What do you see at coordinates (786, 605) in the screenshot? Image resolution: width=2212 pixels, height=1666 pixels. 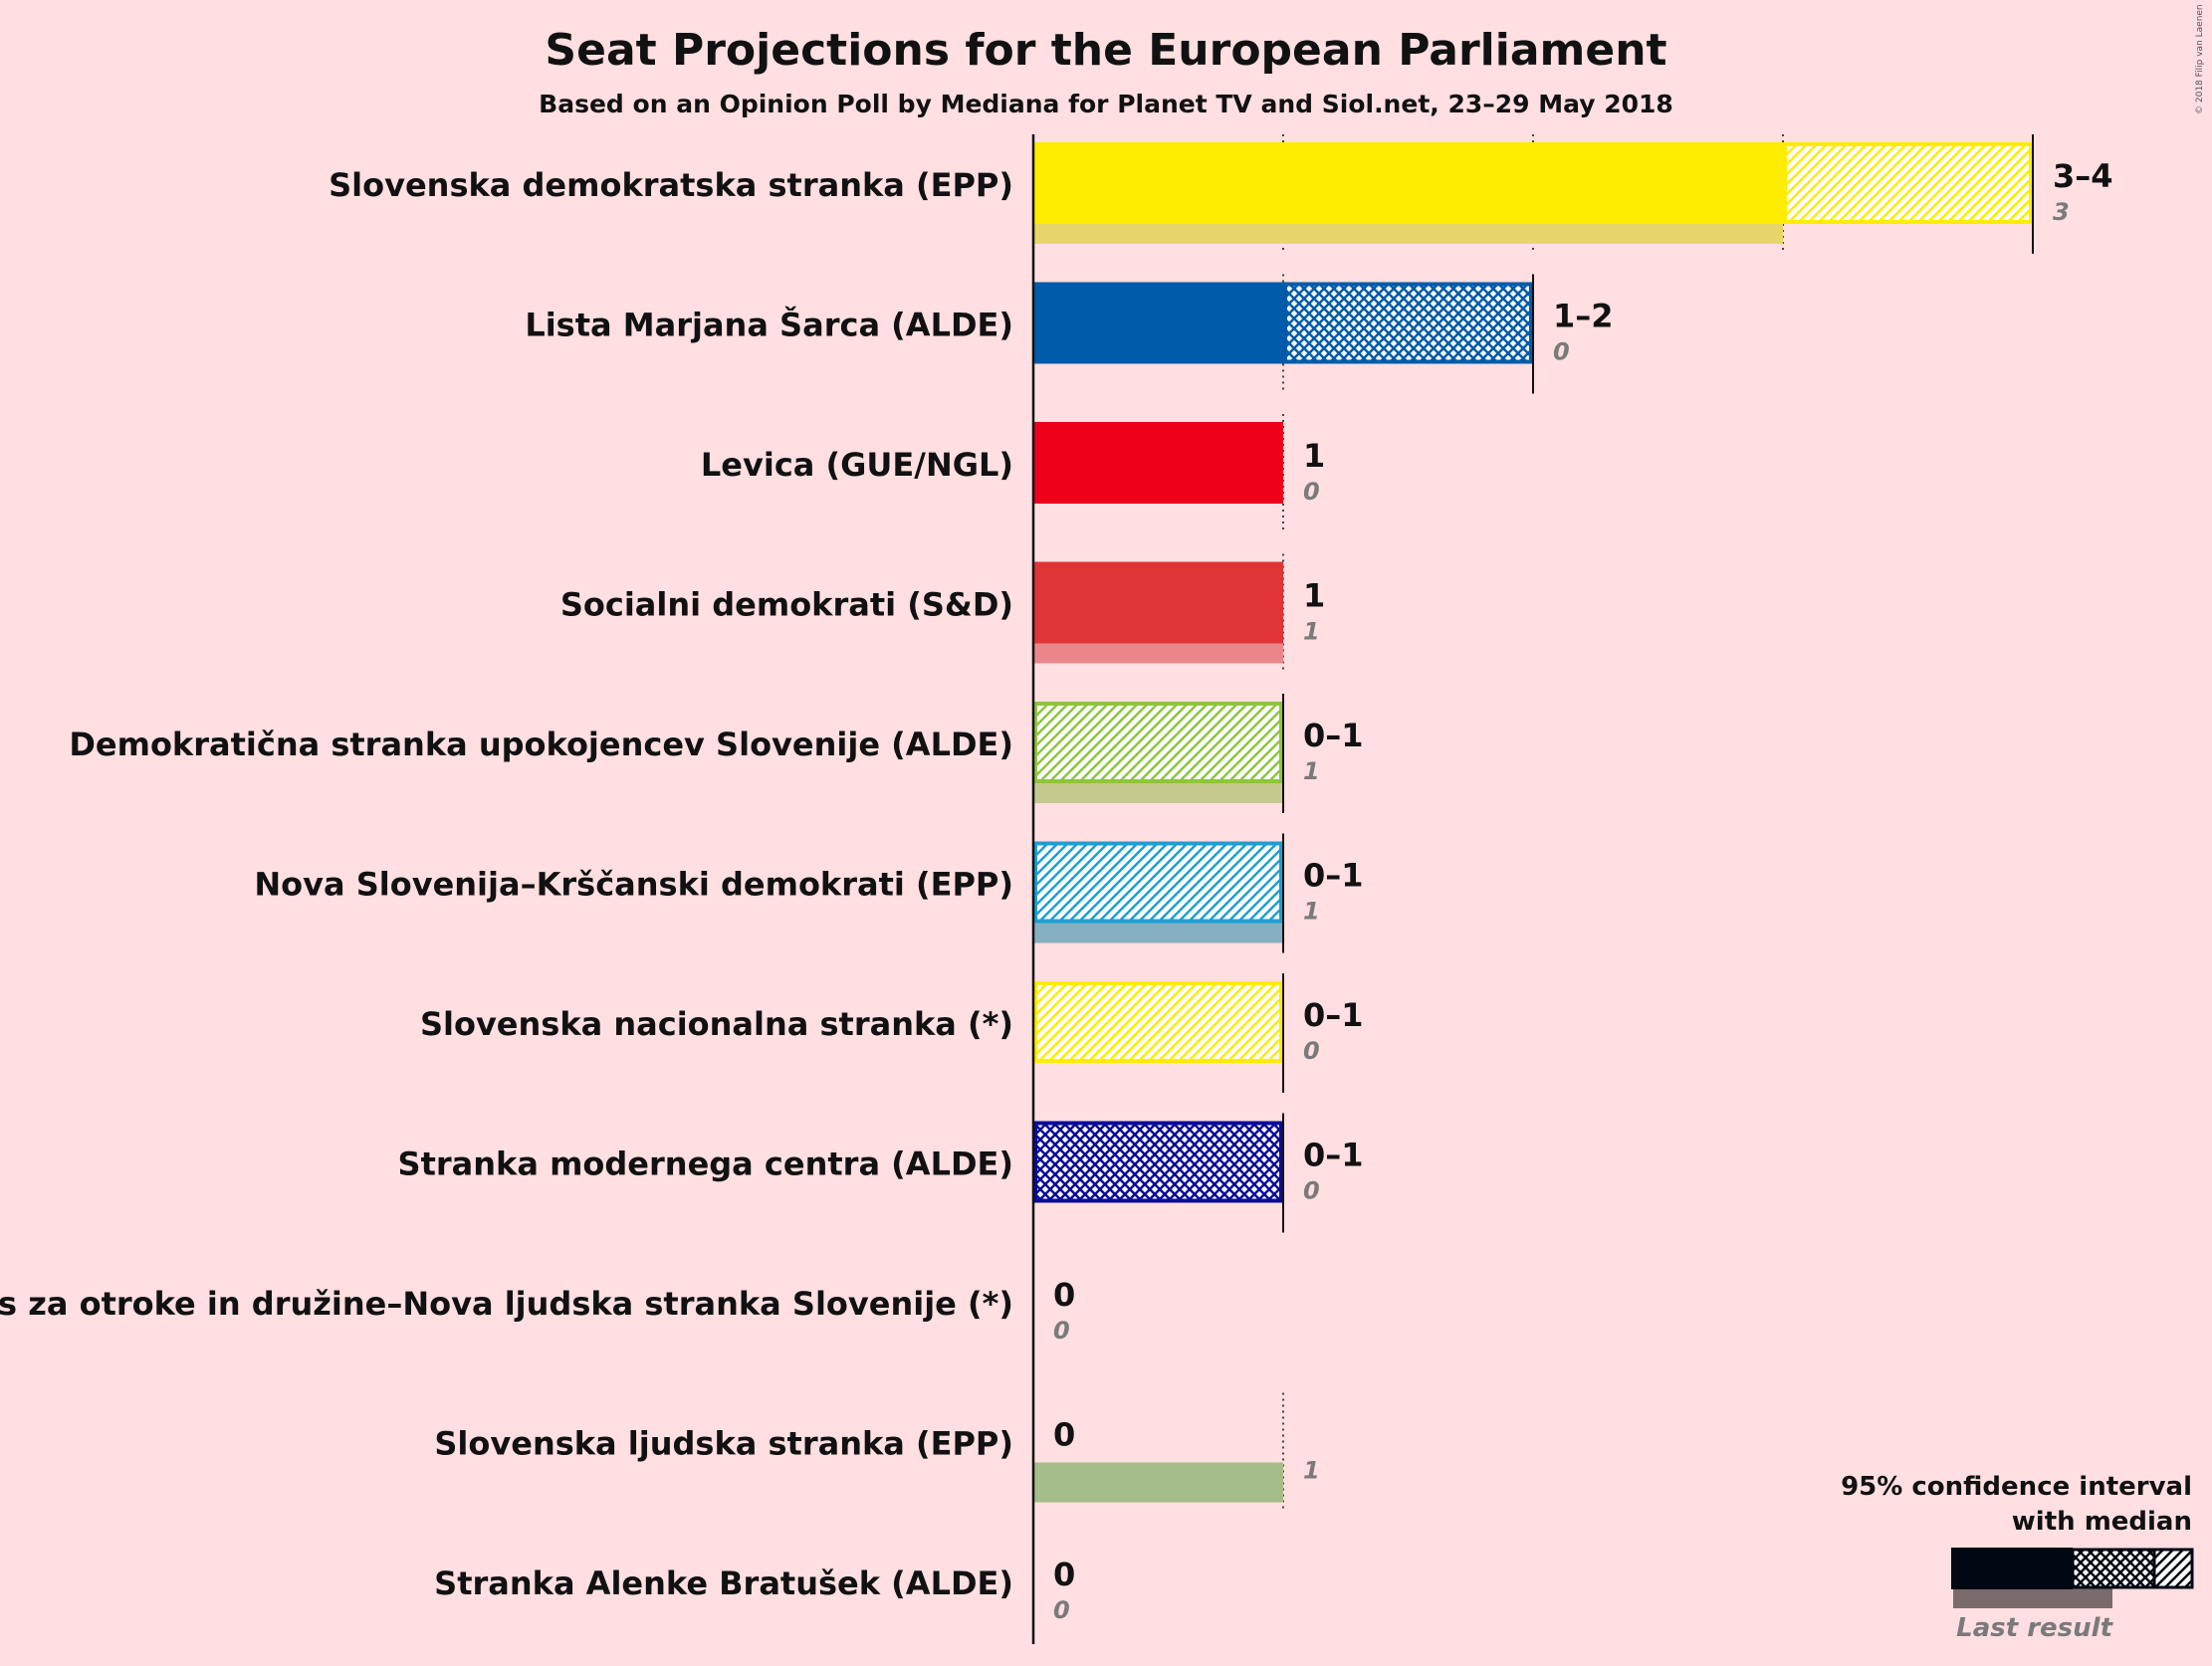 I see `party-label: Socialni demokrati (S&D)` at bounding box center [786, 605].